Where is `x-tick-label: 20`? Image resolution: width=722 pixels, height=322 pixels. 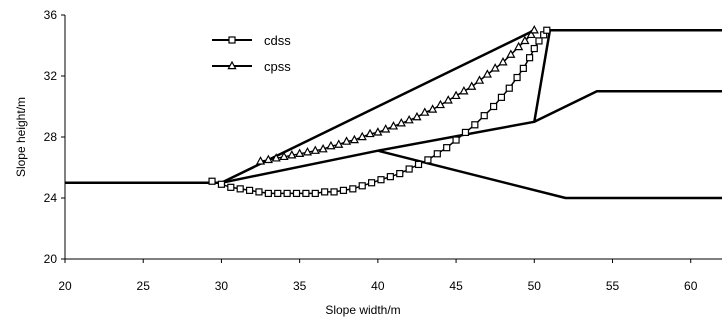
x-tick-label: 20 is located at coordinates (65, 286).